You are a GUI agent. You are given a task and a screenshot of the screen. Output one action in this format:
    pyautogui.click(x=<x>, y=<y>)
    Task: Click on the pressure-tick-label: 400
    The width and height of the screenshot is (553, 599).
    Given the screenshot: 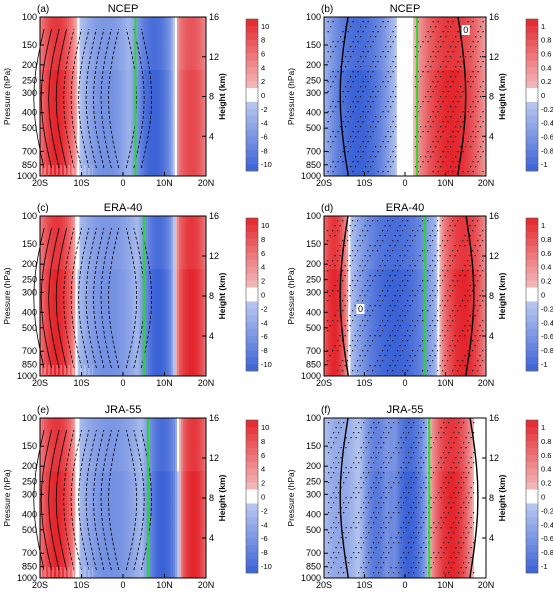 What is the action you would take?
    pyautogui.click(x=313, y=312)
    